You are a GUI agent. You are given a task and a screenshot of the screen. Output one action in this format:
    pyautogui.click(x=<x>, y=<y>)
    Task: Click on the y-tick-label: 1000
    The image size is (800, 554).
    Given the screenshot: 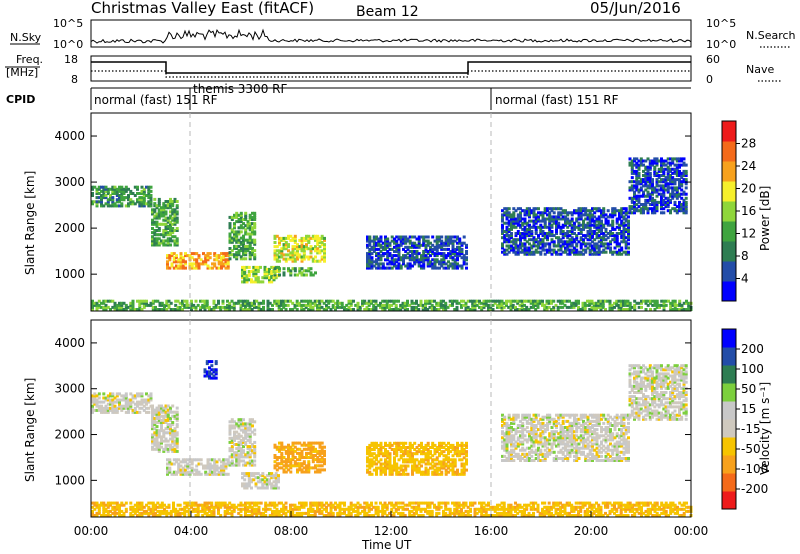 What is the action you would take?
    pyautogui.click(x=69, y=274)
    